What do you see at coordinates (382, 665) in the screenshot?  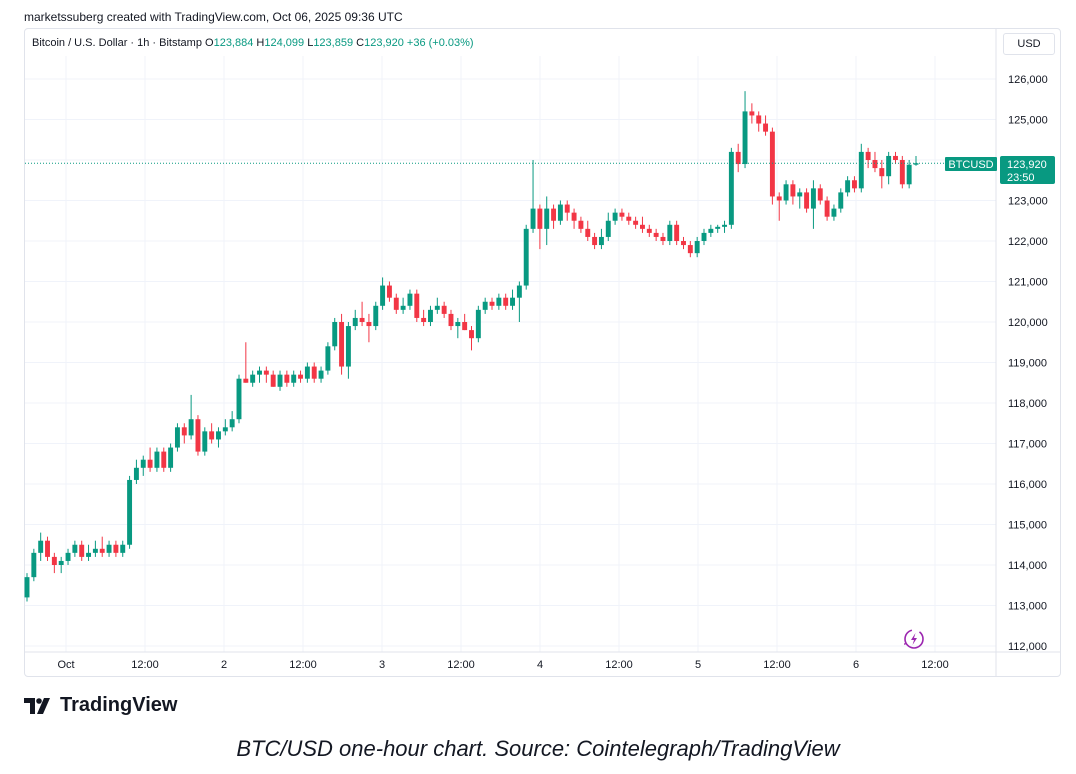 I see `x-tick-label: 3` at bounding box center [382, 665].